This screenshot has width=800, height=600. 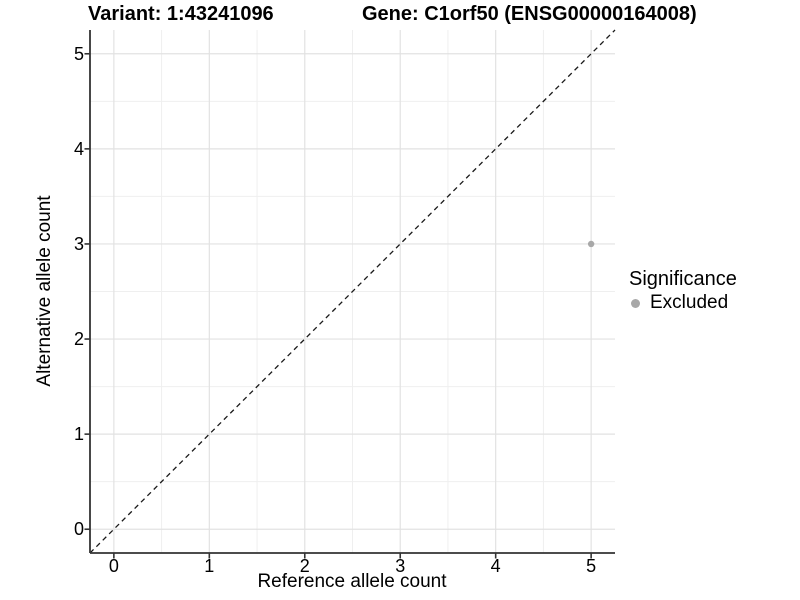 What do you see at coordinates (683, 279) in the screenshot?
I see `legend-title: Significance` at bounding box center [683, 279].